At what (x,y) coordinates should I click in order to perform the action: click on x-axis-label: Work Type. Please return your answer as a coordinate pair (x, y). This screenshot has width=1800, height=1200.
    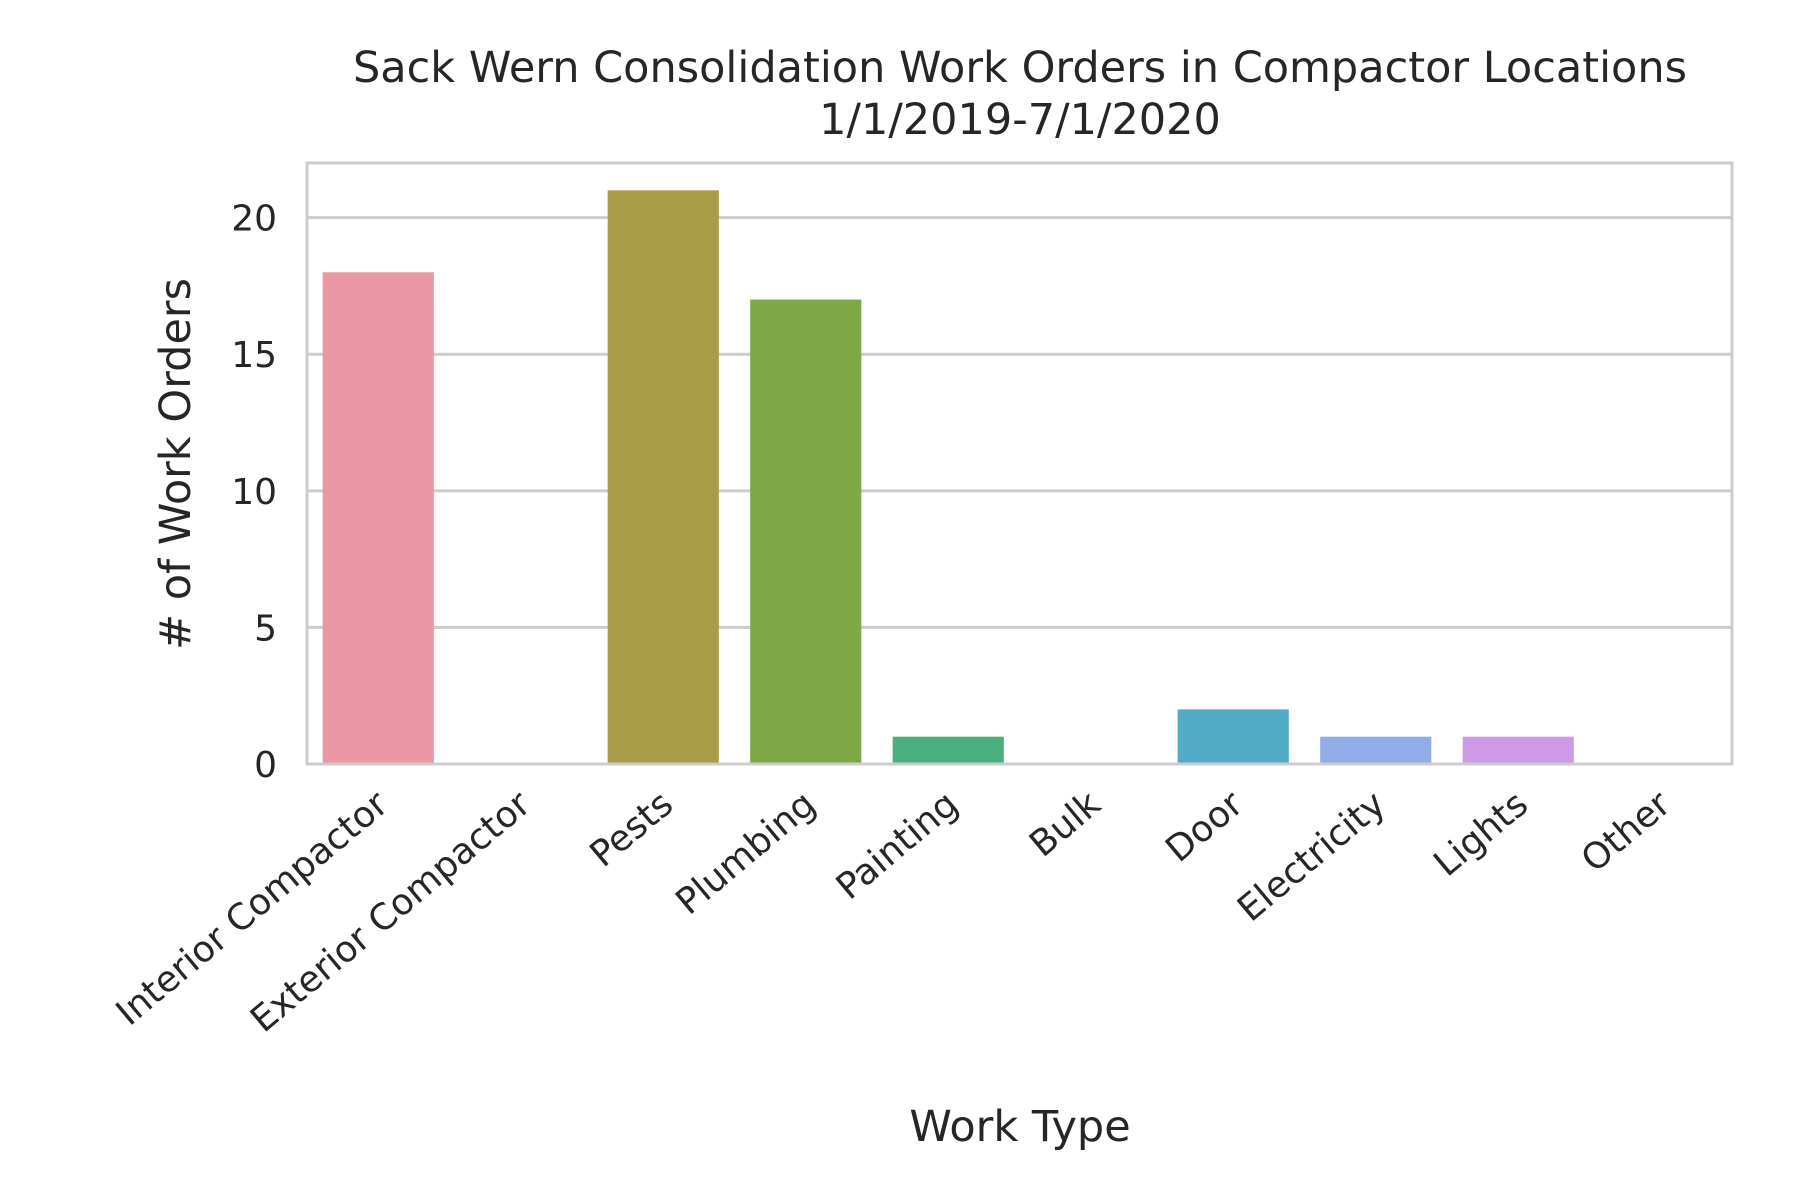
    Looking at the image, I should click on (1019, 1127).